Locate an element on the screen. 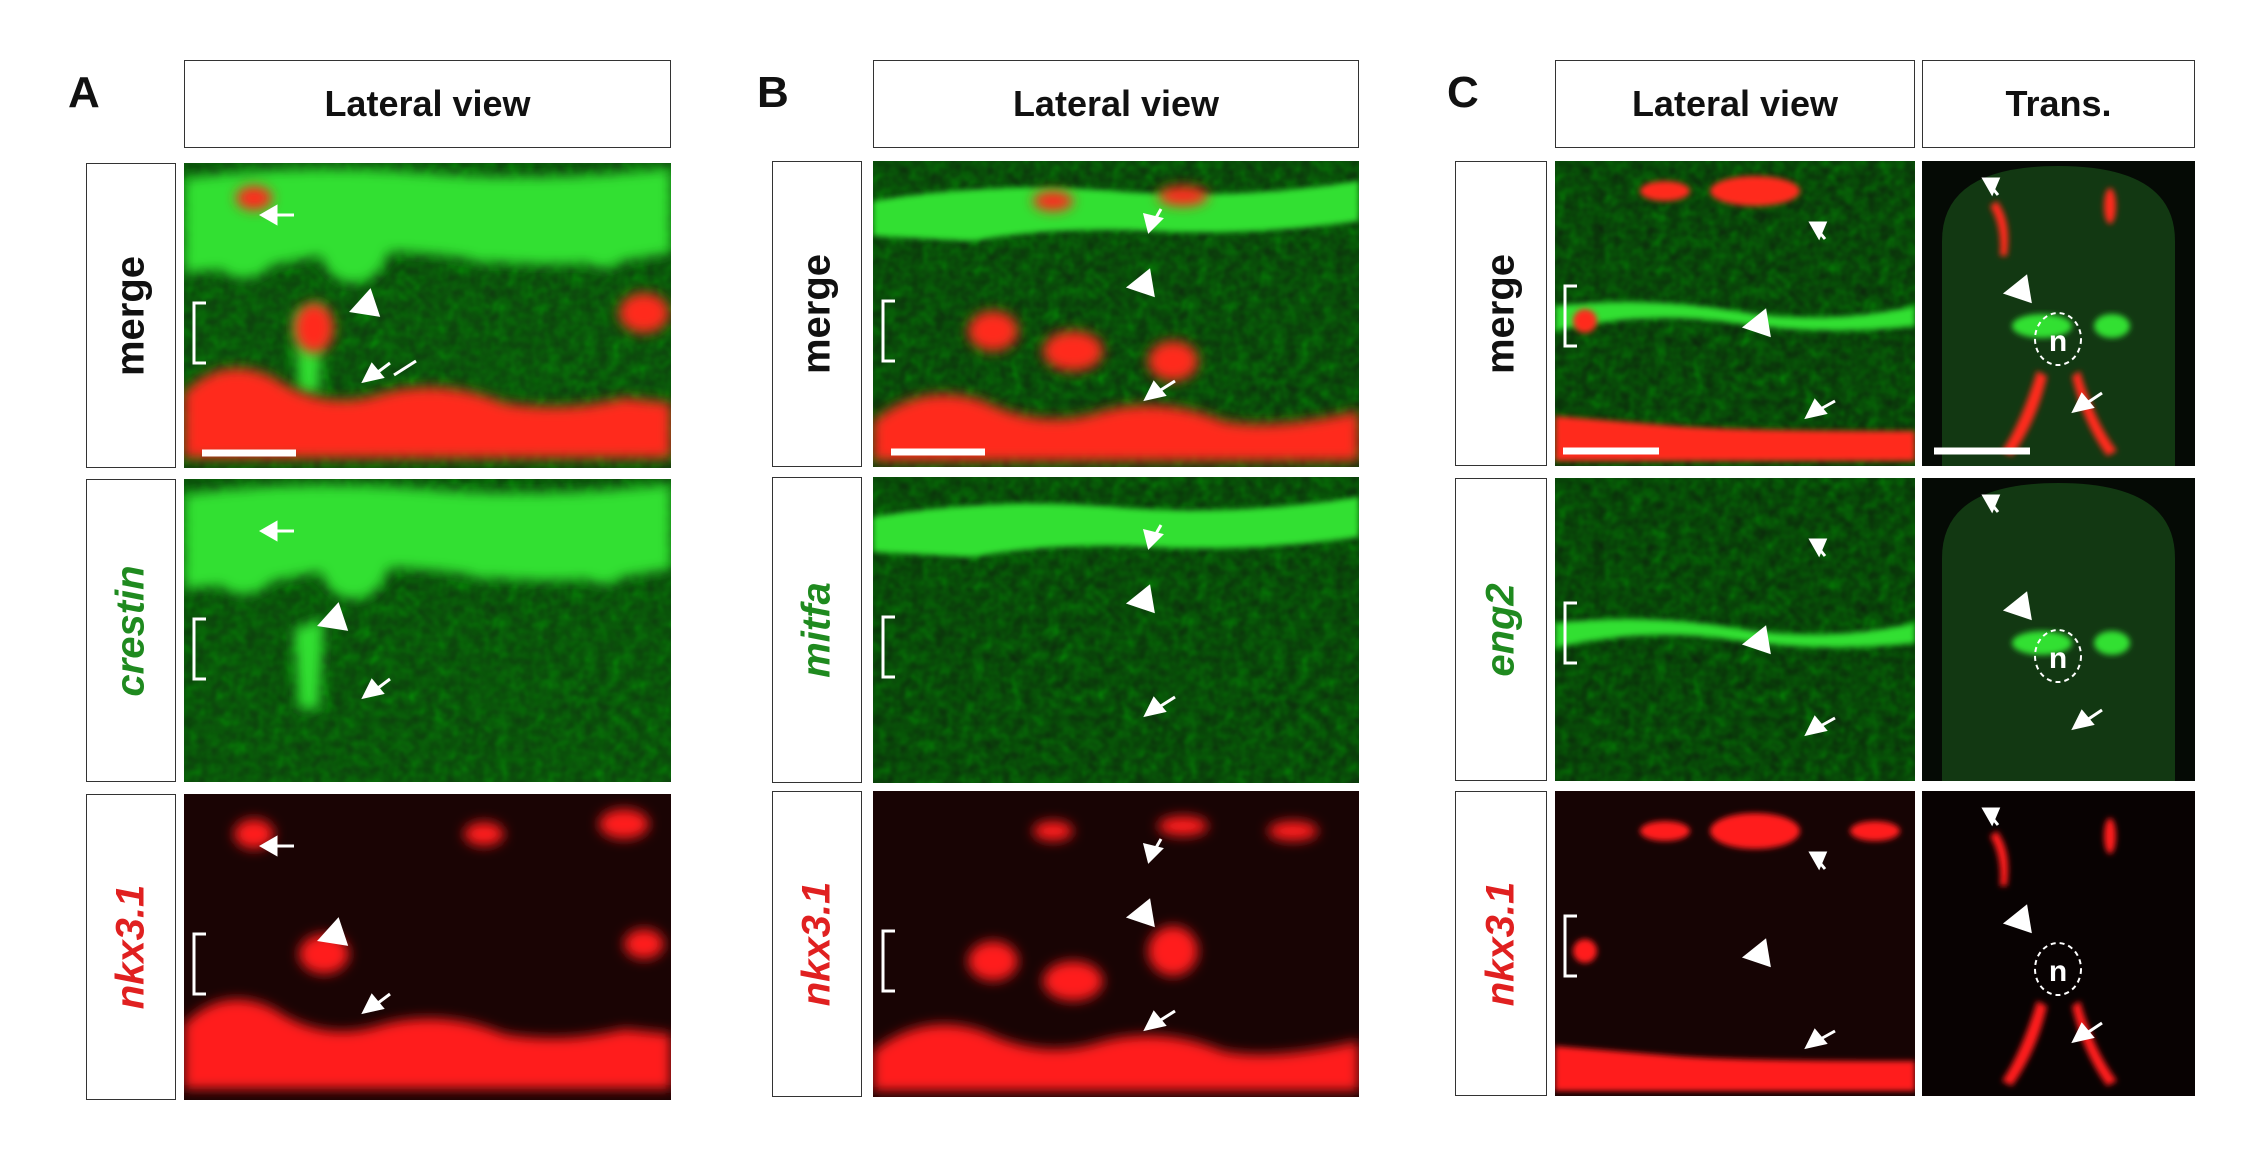 This screenshot has width=2250, height=1163. micrograph-c-lateral-merge is located at coordinates (1735, 313).